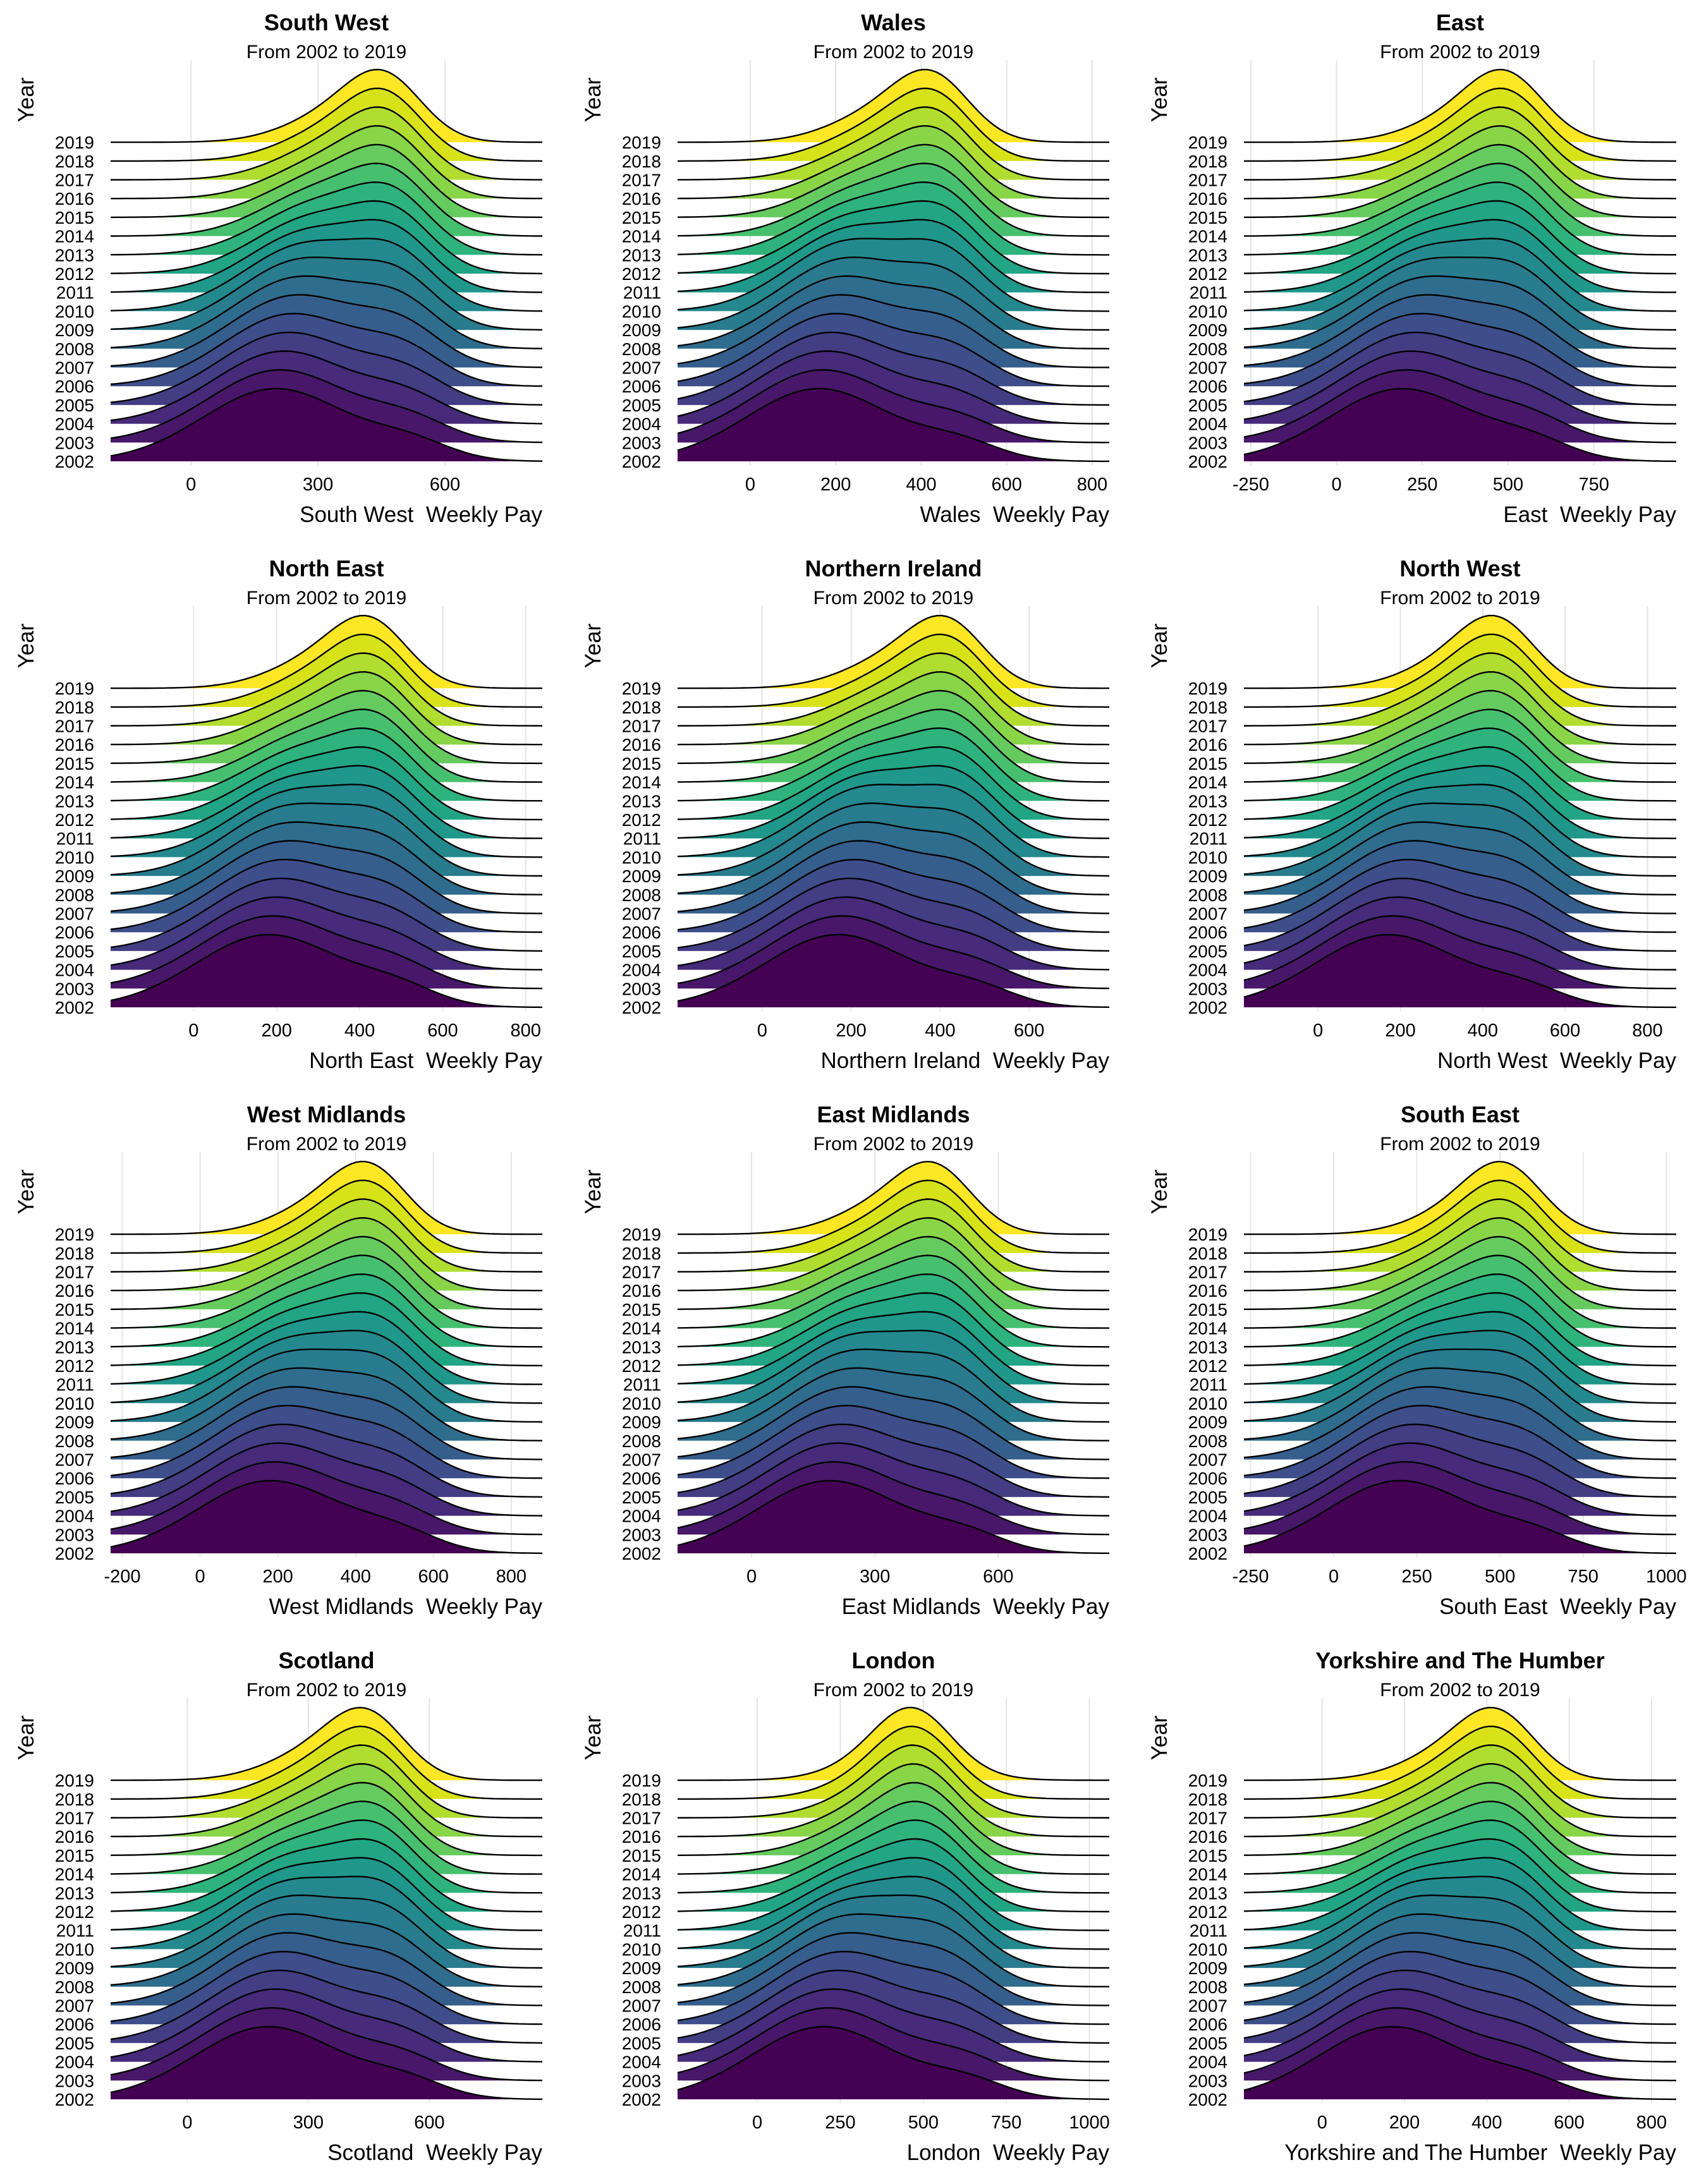 The image size is (1699, 2184). What do you see at coordinates (1459, 218) in the screenshot?
I see `ridge-line-2013` at bounding box center [1459, 218].